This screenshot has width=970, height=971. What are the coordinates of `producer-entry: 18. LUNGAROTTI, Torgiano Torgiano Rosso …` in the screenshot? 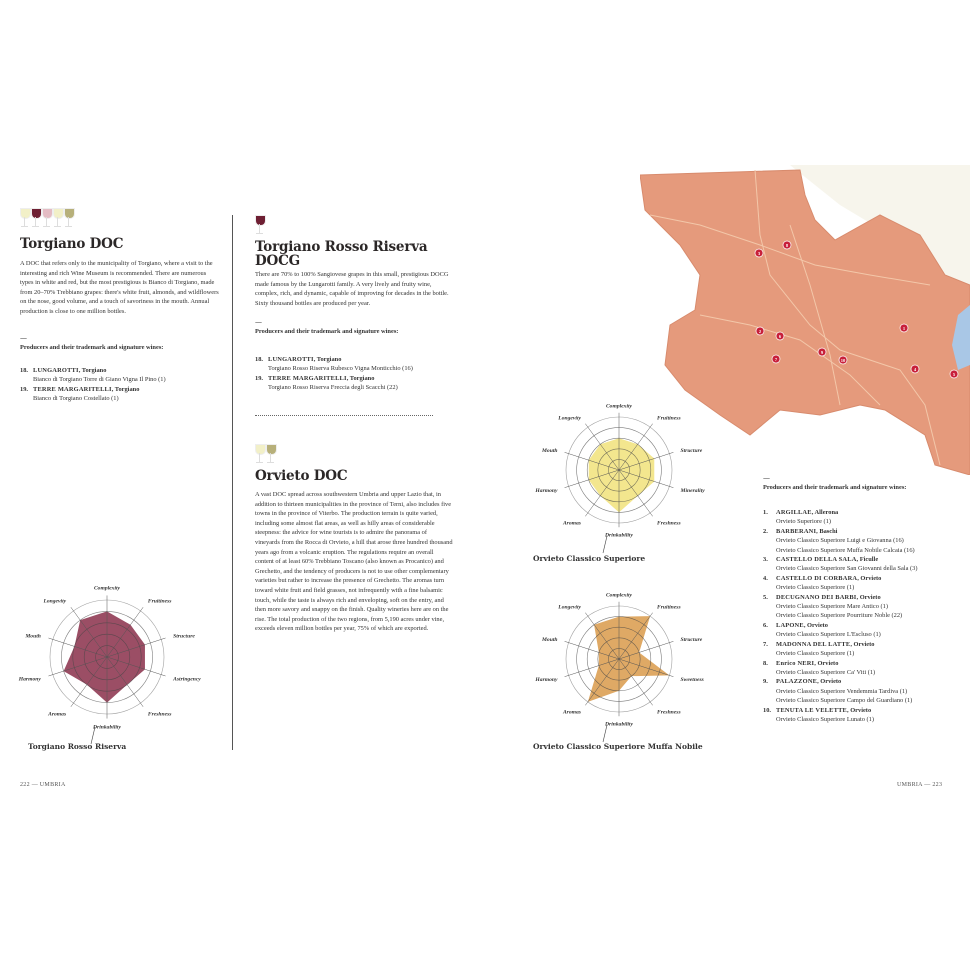 It's located at (360, 364).